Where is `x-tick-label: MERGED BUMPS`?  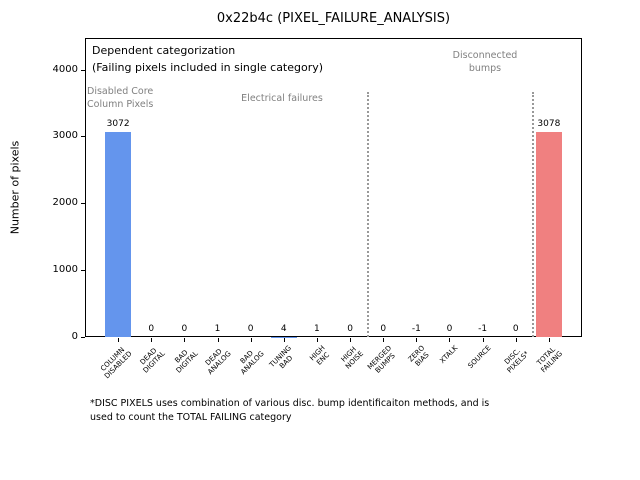
x-tick-label: MERGED BUMPS is located at coordinates (381, 360).